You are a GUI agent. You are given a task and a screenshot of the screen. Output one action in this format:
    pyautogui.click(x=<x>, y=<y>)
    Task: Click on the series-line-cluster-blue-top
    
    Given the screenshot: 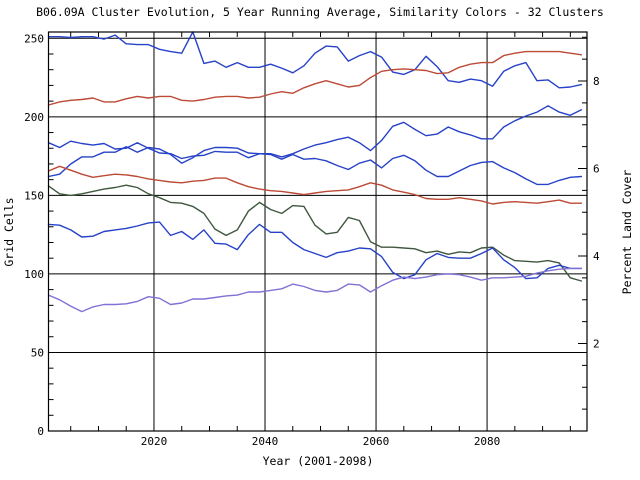 What is the action you would take?
    pyautogui.click(x=315, y=60)
    